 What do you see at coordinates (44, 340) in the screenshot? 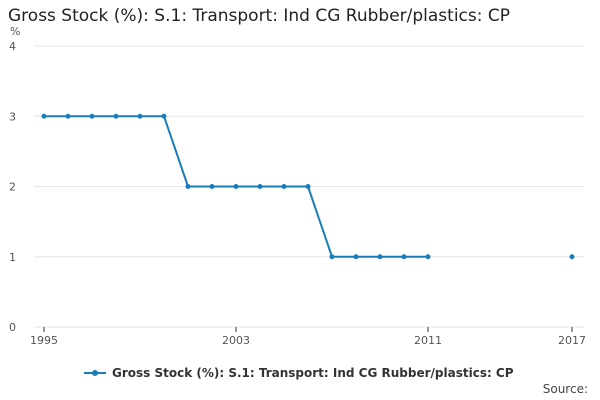
I see `x-tick-label: 1995` at bounding box center [44, 340].